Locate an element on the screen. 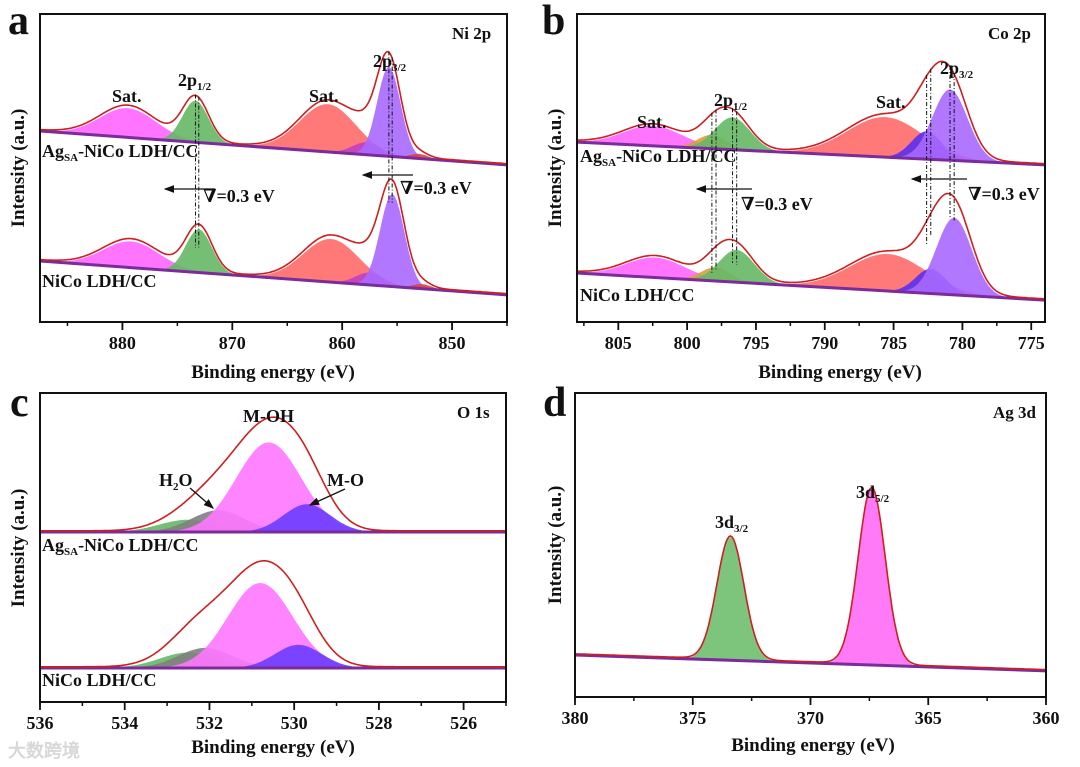 Image resolution: width=1080 pixels, height=767 pixels. x-tick-label: 870 is located at coordinates (232, 343).